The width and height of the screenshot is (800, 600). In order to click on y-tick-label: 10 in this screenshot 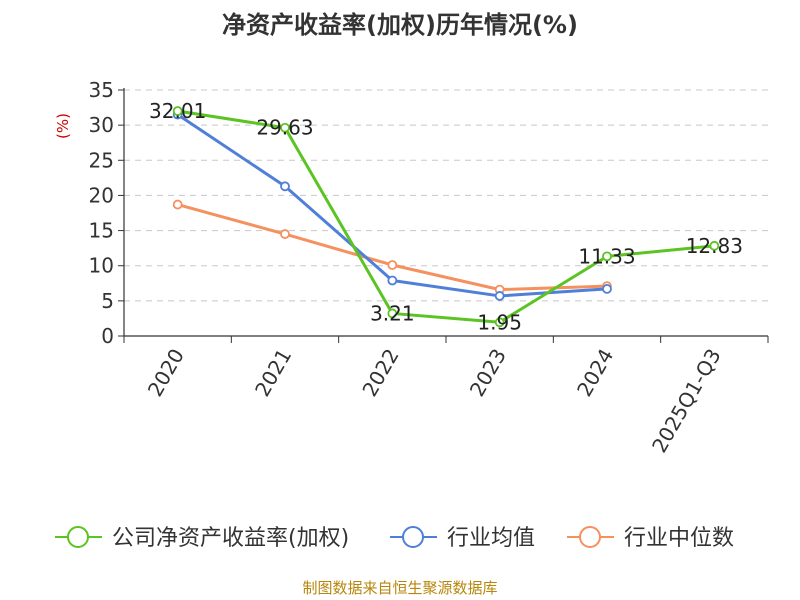, I will do `click(101, 266)`.